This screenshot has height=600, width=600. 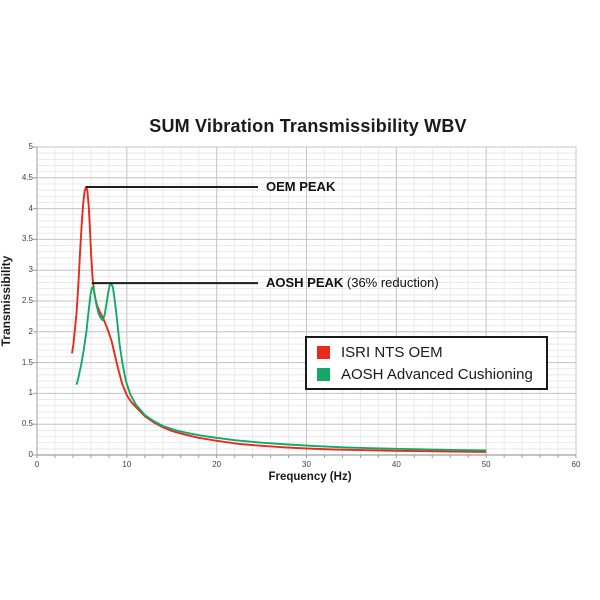 What do you see at coordinates (30, 146) in the screenshot?
I see `y-tick-label: 5` at bounding box center [30, 146].